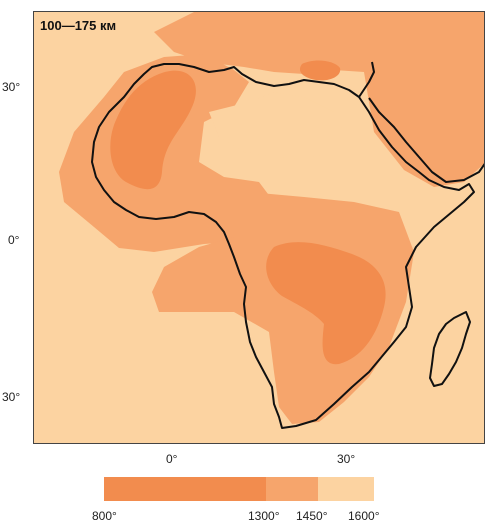  Describe the element at coordinates (14, 240) in the screenshot. I see `lat-label-0: 0°` at that location.